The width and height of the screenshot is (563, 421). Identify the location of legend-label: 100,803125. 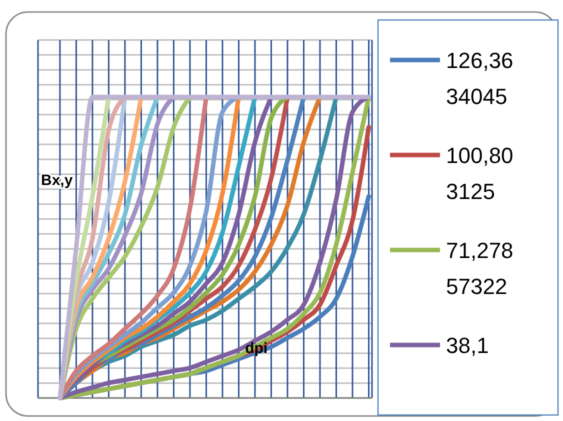
(480, 173).